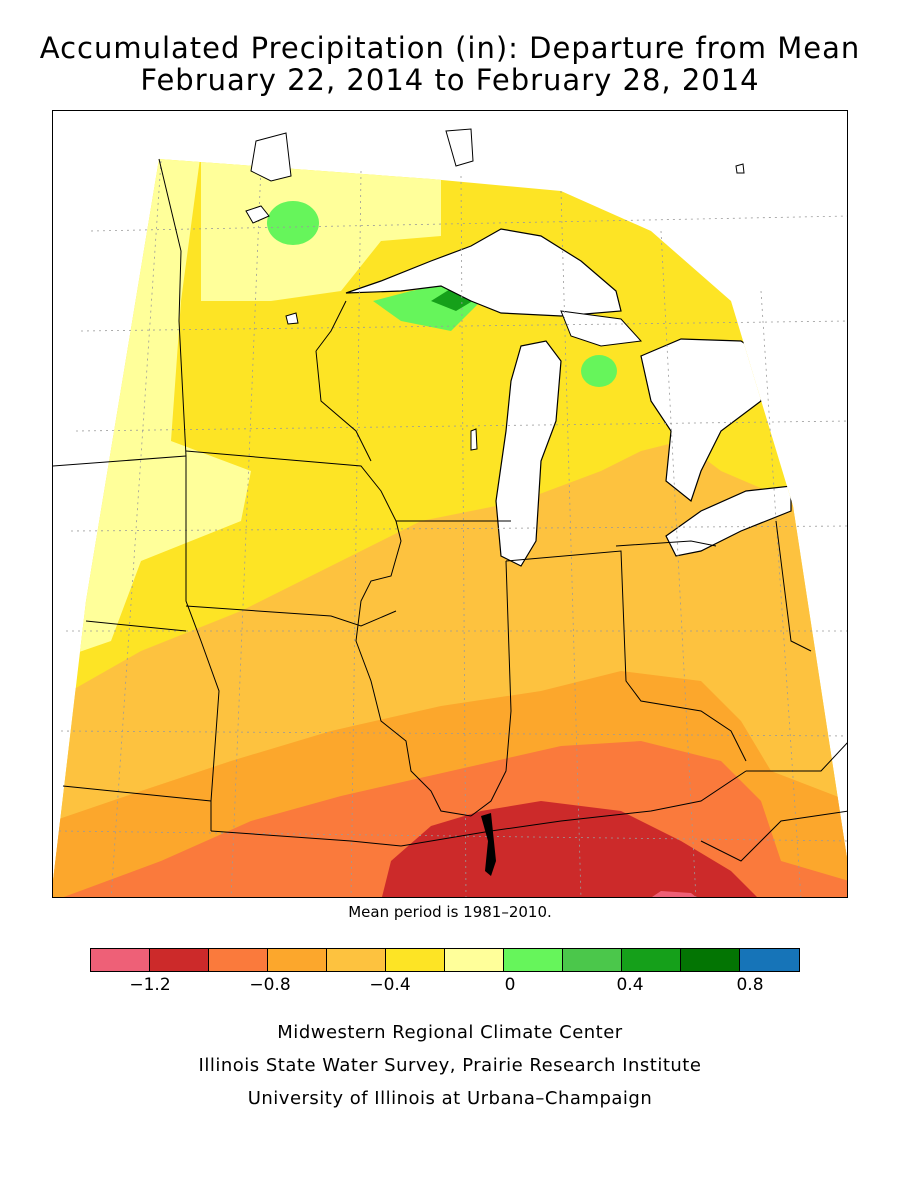 The height and width of the screenshot is (1200, 900). What do you see at coordinates (450, 912) in the screenshot?
I see `mean-period-note: Mean period is 1981–2010.` at bounding box center [450, 912].